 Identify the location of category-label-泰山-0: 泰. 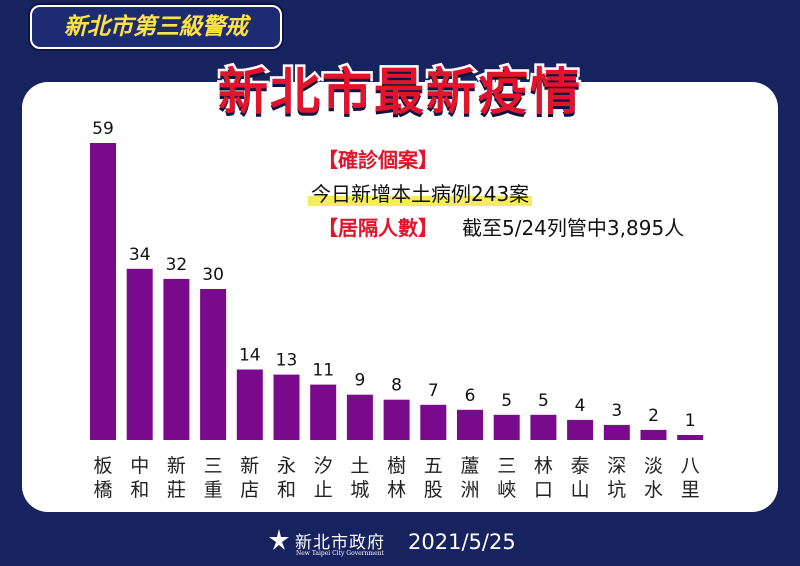
(580, 466).